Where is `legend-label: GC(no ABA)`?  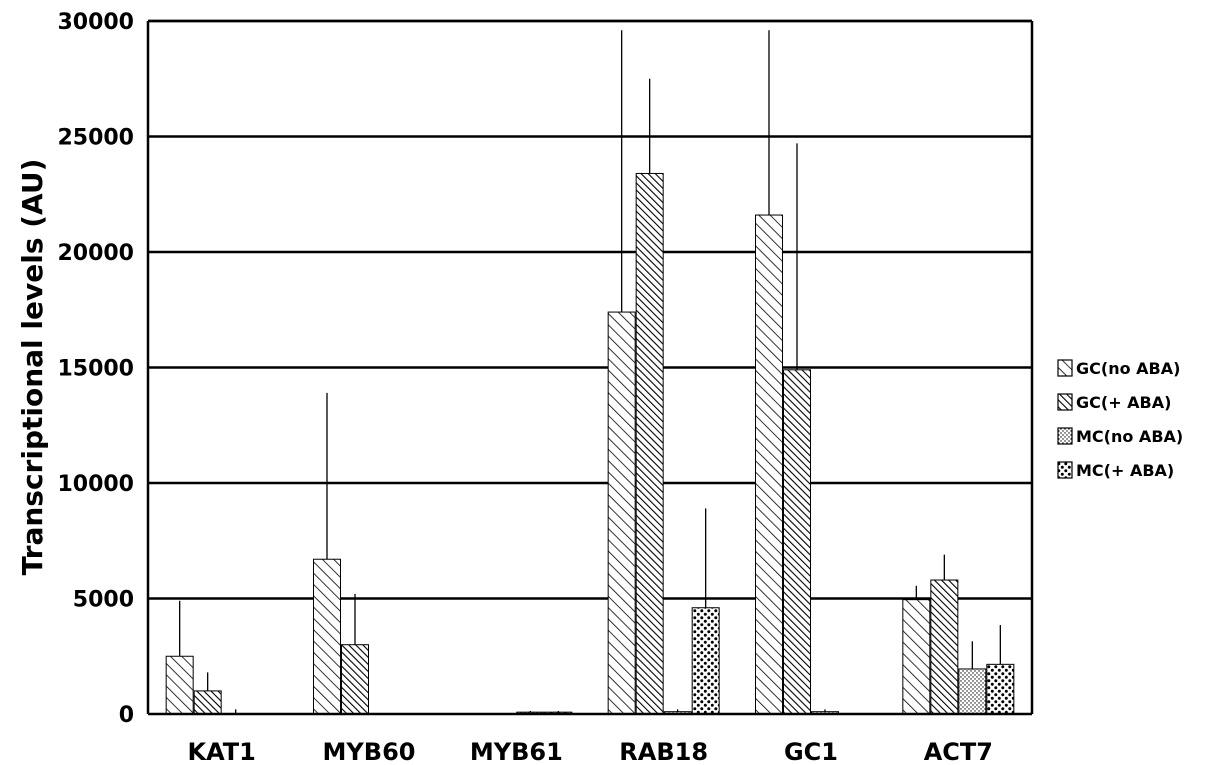 legend-label: GC(no ABA) is located at coordinates (1128, 368).